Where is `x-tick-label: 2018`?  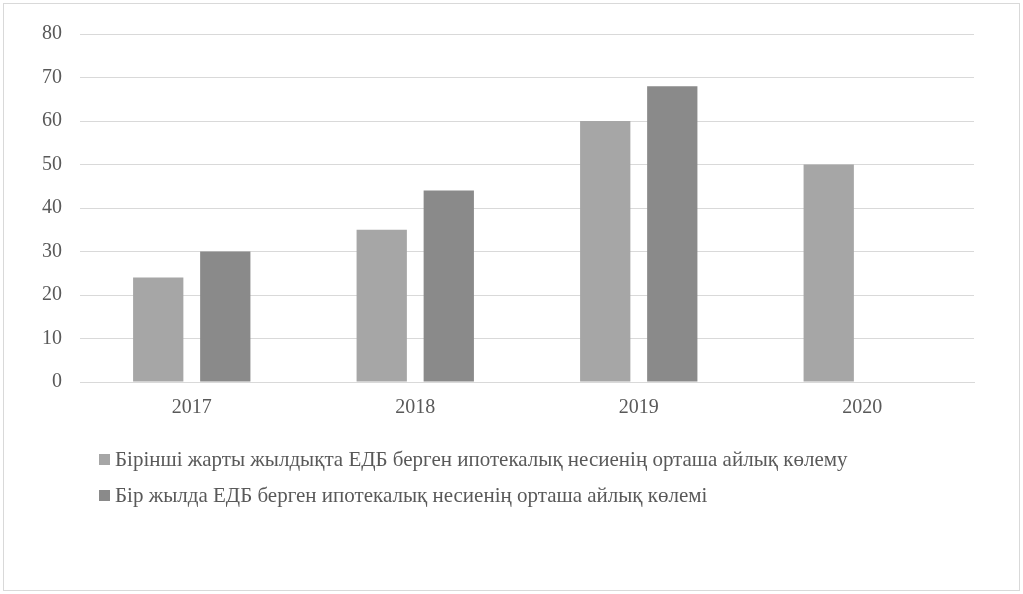 x-tick-label: 2018 is located at coordinates (415, 406).